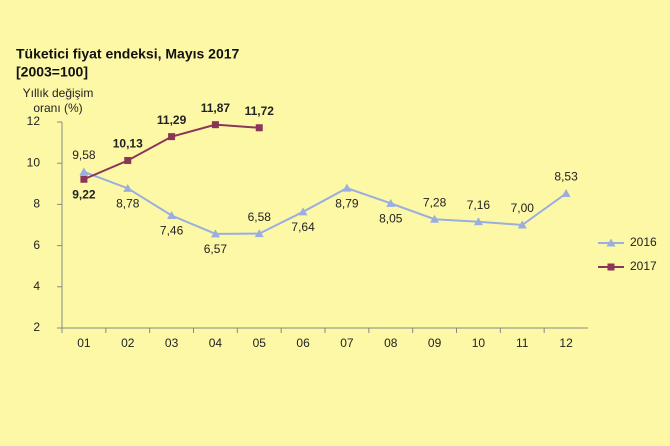 The image size is (670, 446). What do you see at coordinates (260, 111) in the screenshot?
I see `data-label: 11,72` at bounding box center [260, 111].